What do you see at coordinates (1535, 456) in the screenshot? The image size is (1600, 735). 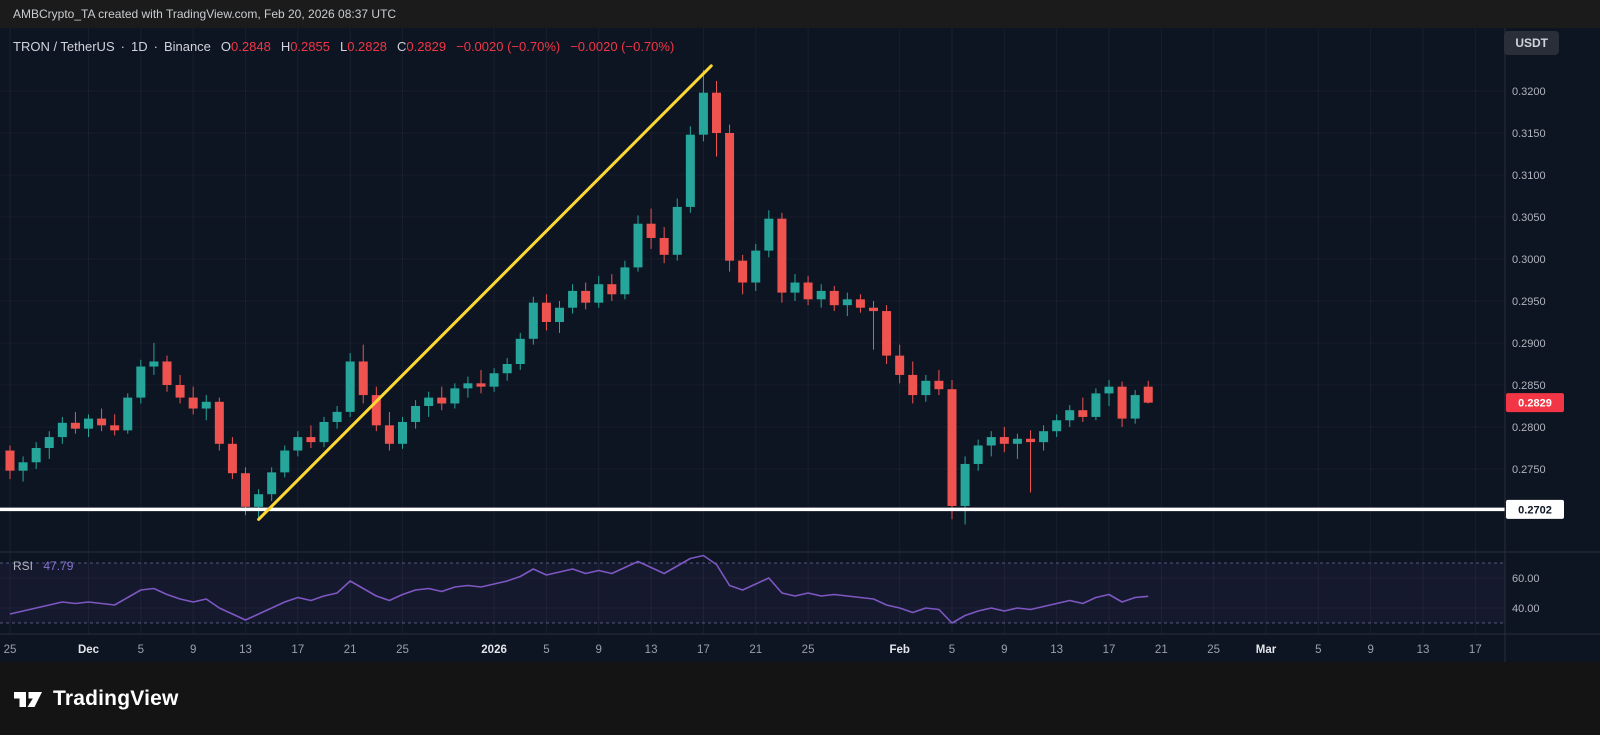 I see `price-axis-badges: 0.2829 0.2702` at bounding box center [1535, 456].